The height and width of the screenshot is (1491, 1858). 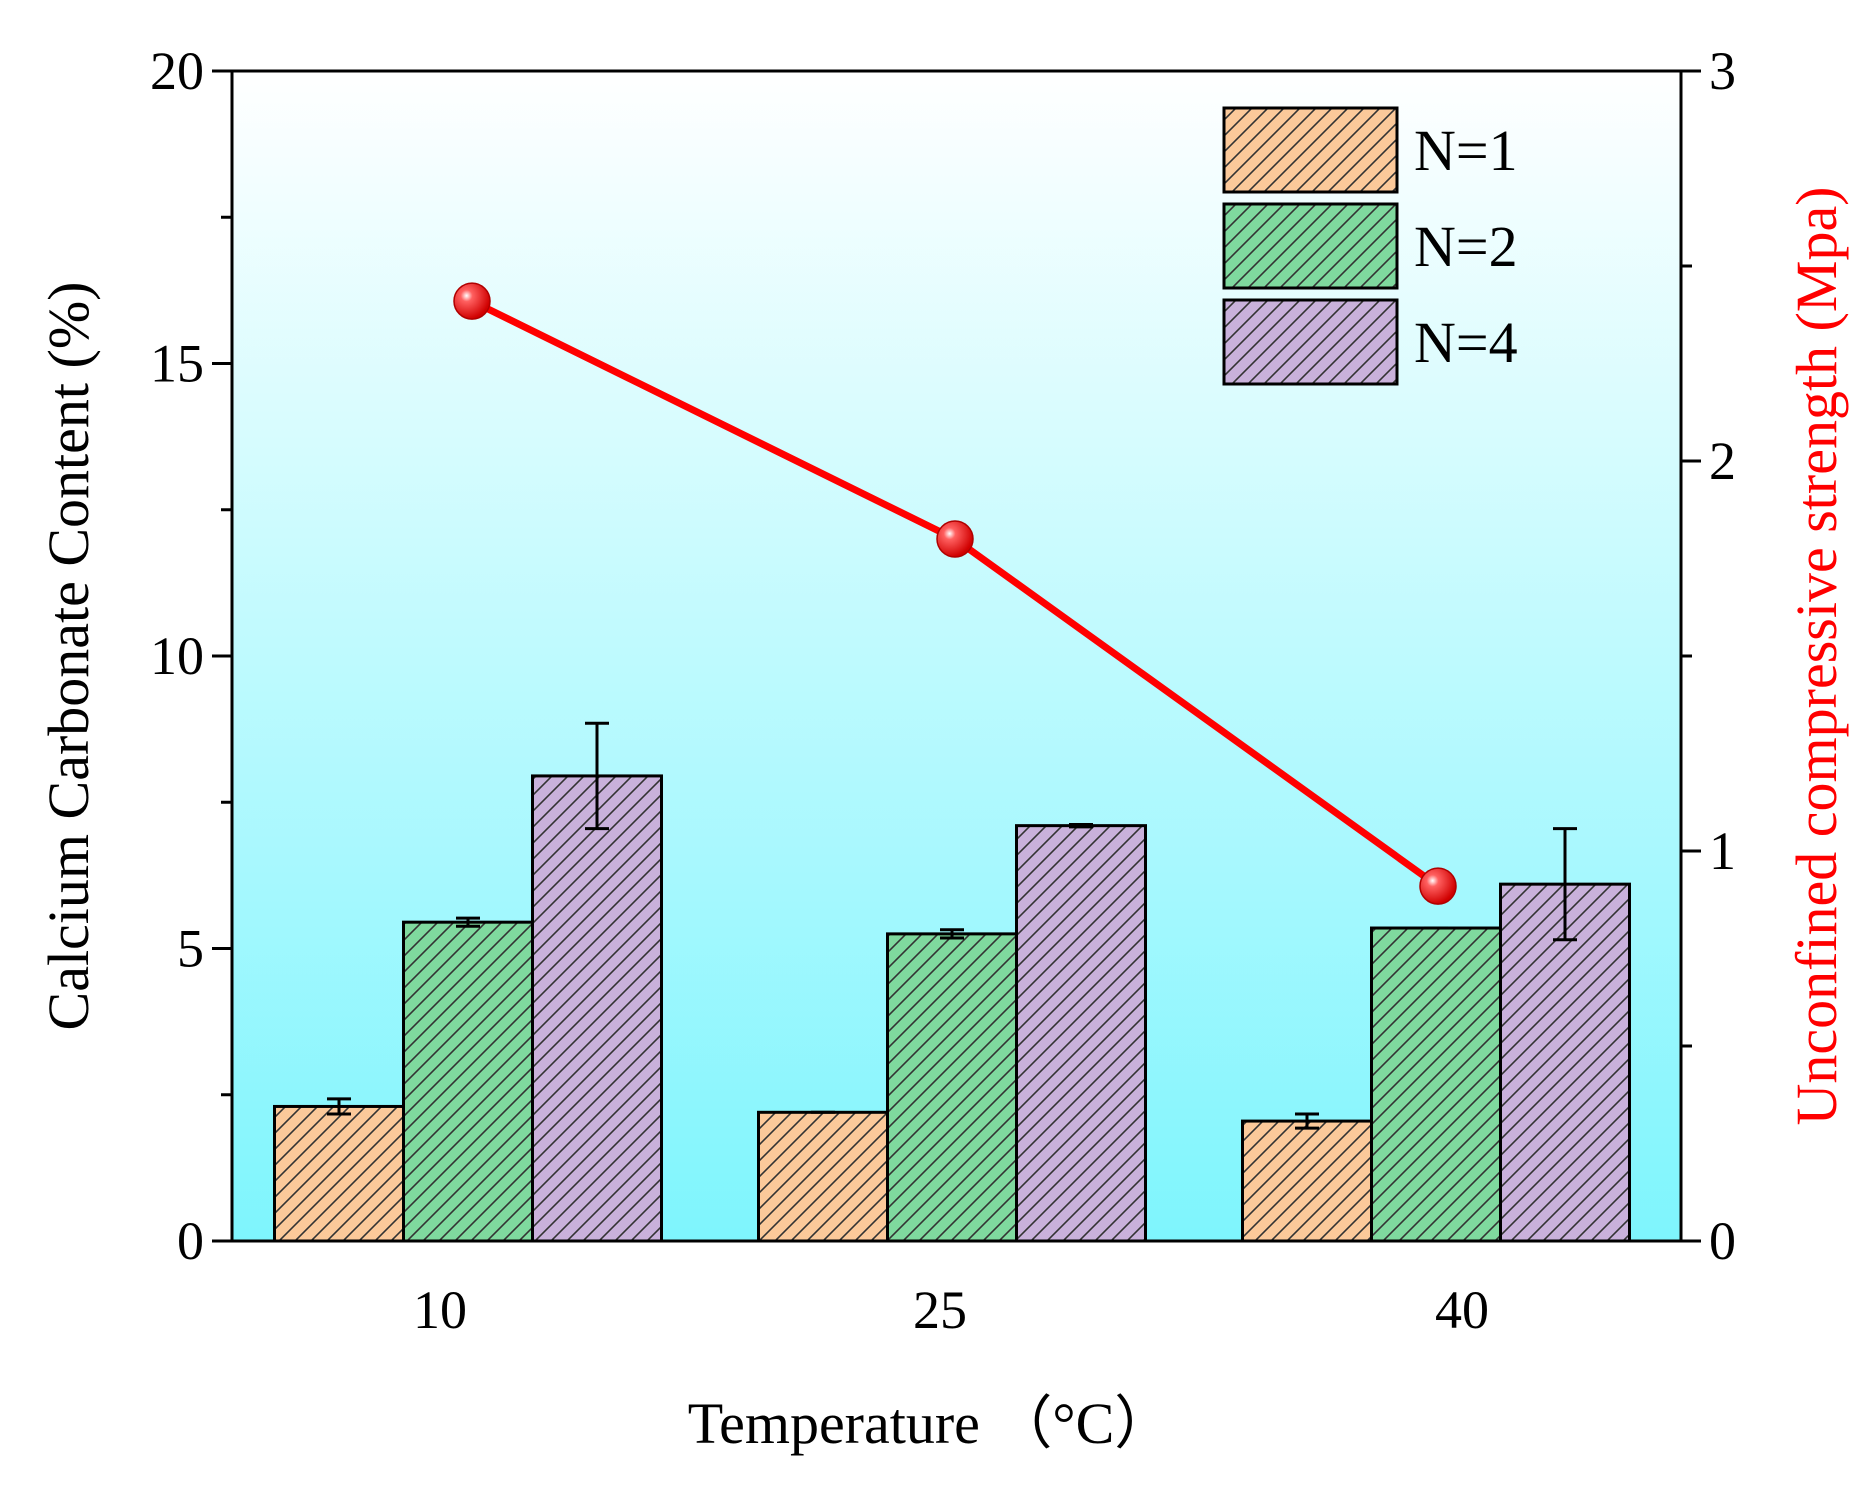 What do you see at coordinates (177, 71) in the screenshot?
I see `y-left-tick-label: 20` at bounding box center [177, 71].